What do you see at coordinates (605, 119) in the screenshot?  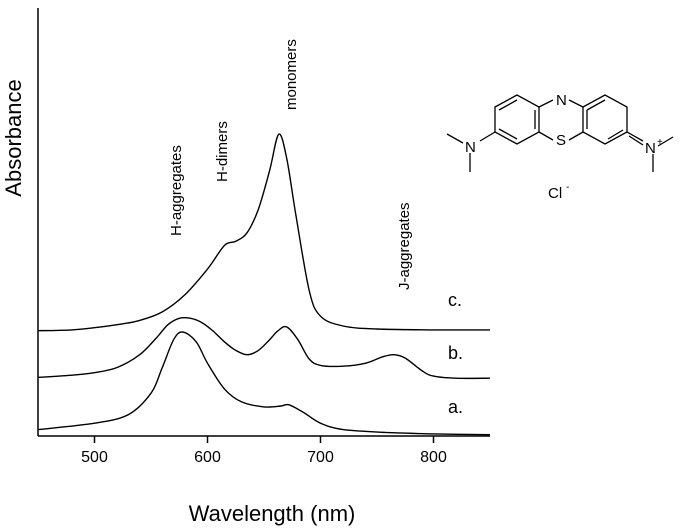 I see `right-quinoid-ring` at bounding box center [605, 119].